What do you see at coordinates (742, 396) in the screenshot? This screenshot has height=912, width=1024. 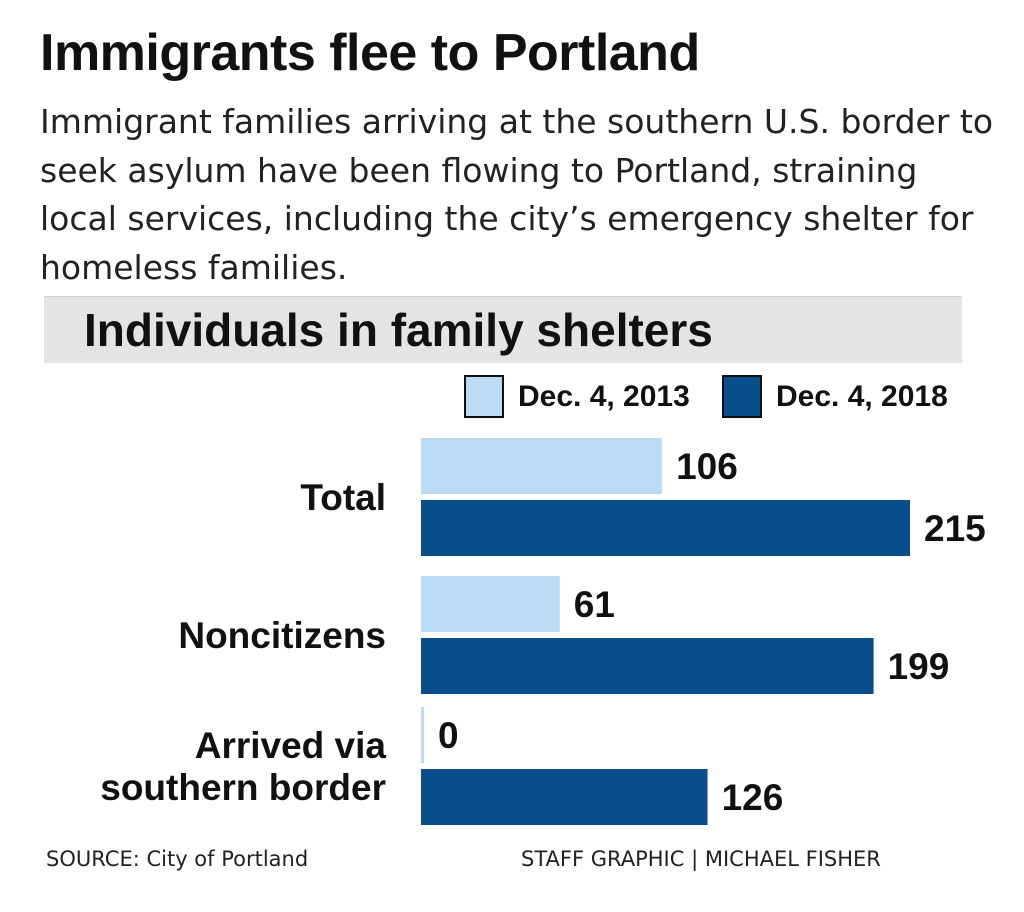 I see `legend-swatch-2018` at bounding box center [742, 396].